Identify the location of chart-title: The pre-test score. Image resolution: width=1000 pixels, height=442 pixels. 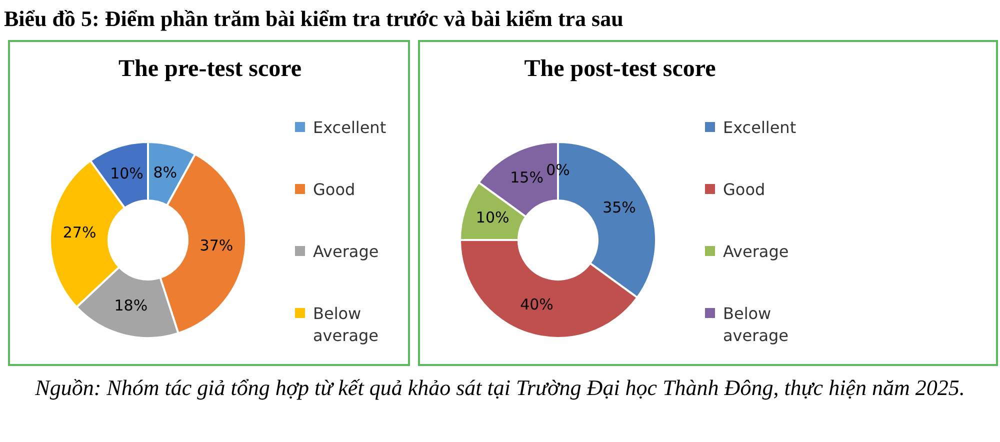
(210, 69).